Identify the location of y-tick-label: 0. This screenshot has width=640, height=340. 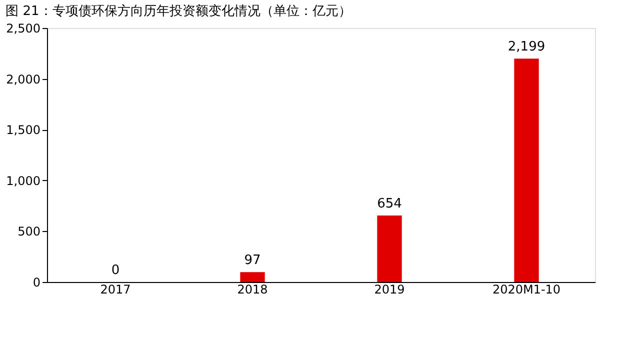
(36, 283).